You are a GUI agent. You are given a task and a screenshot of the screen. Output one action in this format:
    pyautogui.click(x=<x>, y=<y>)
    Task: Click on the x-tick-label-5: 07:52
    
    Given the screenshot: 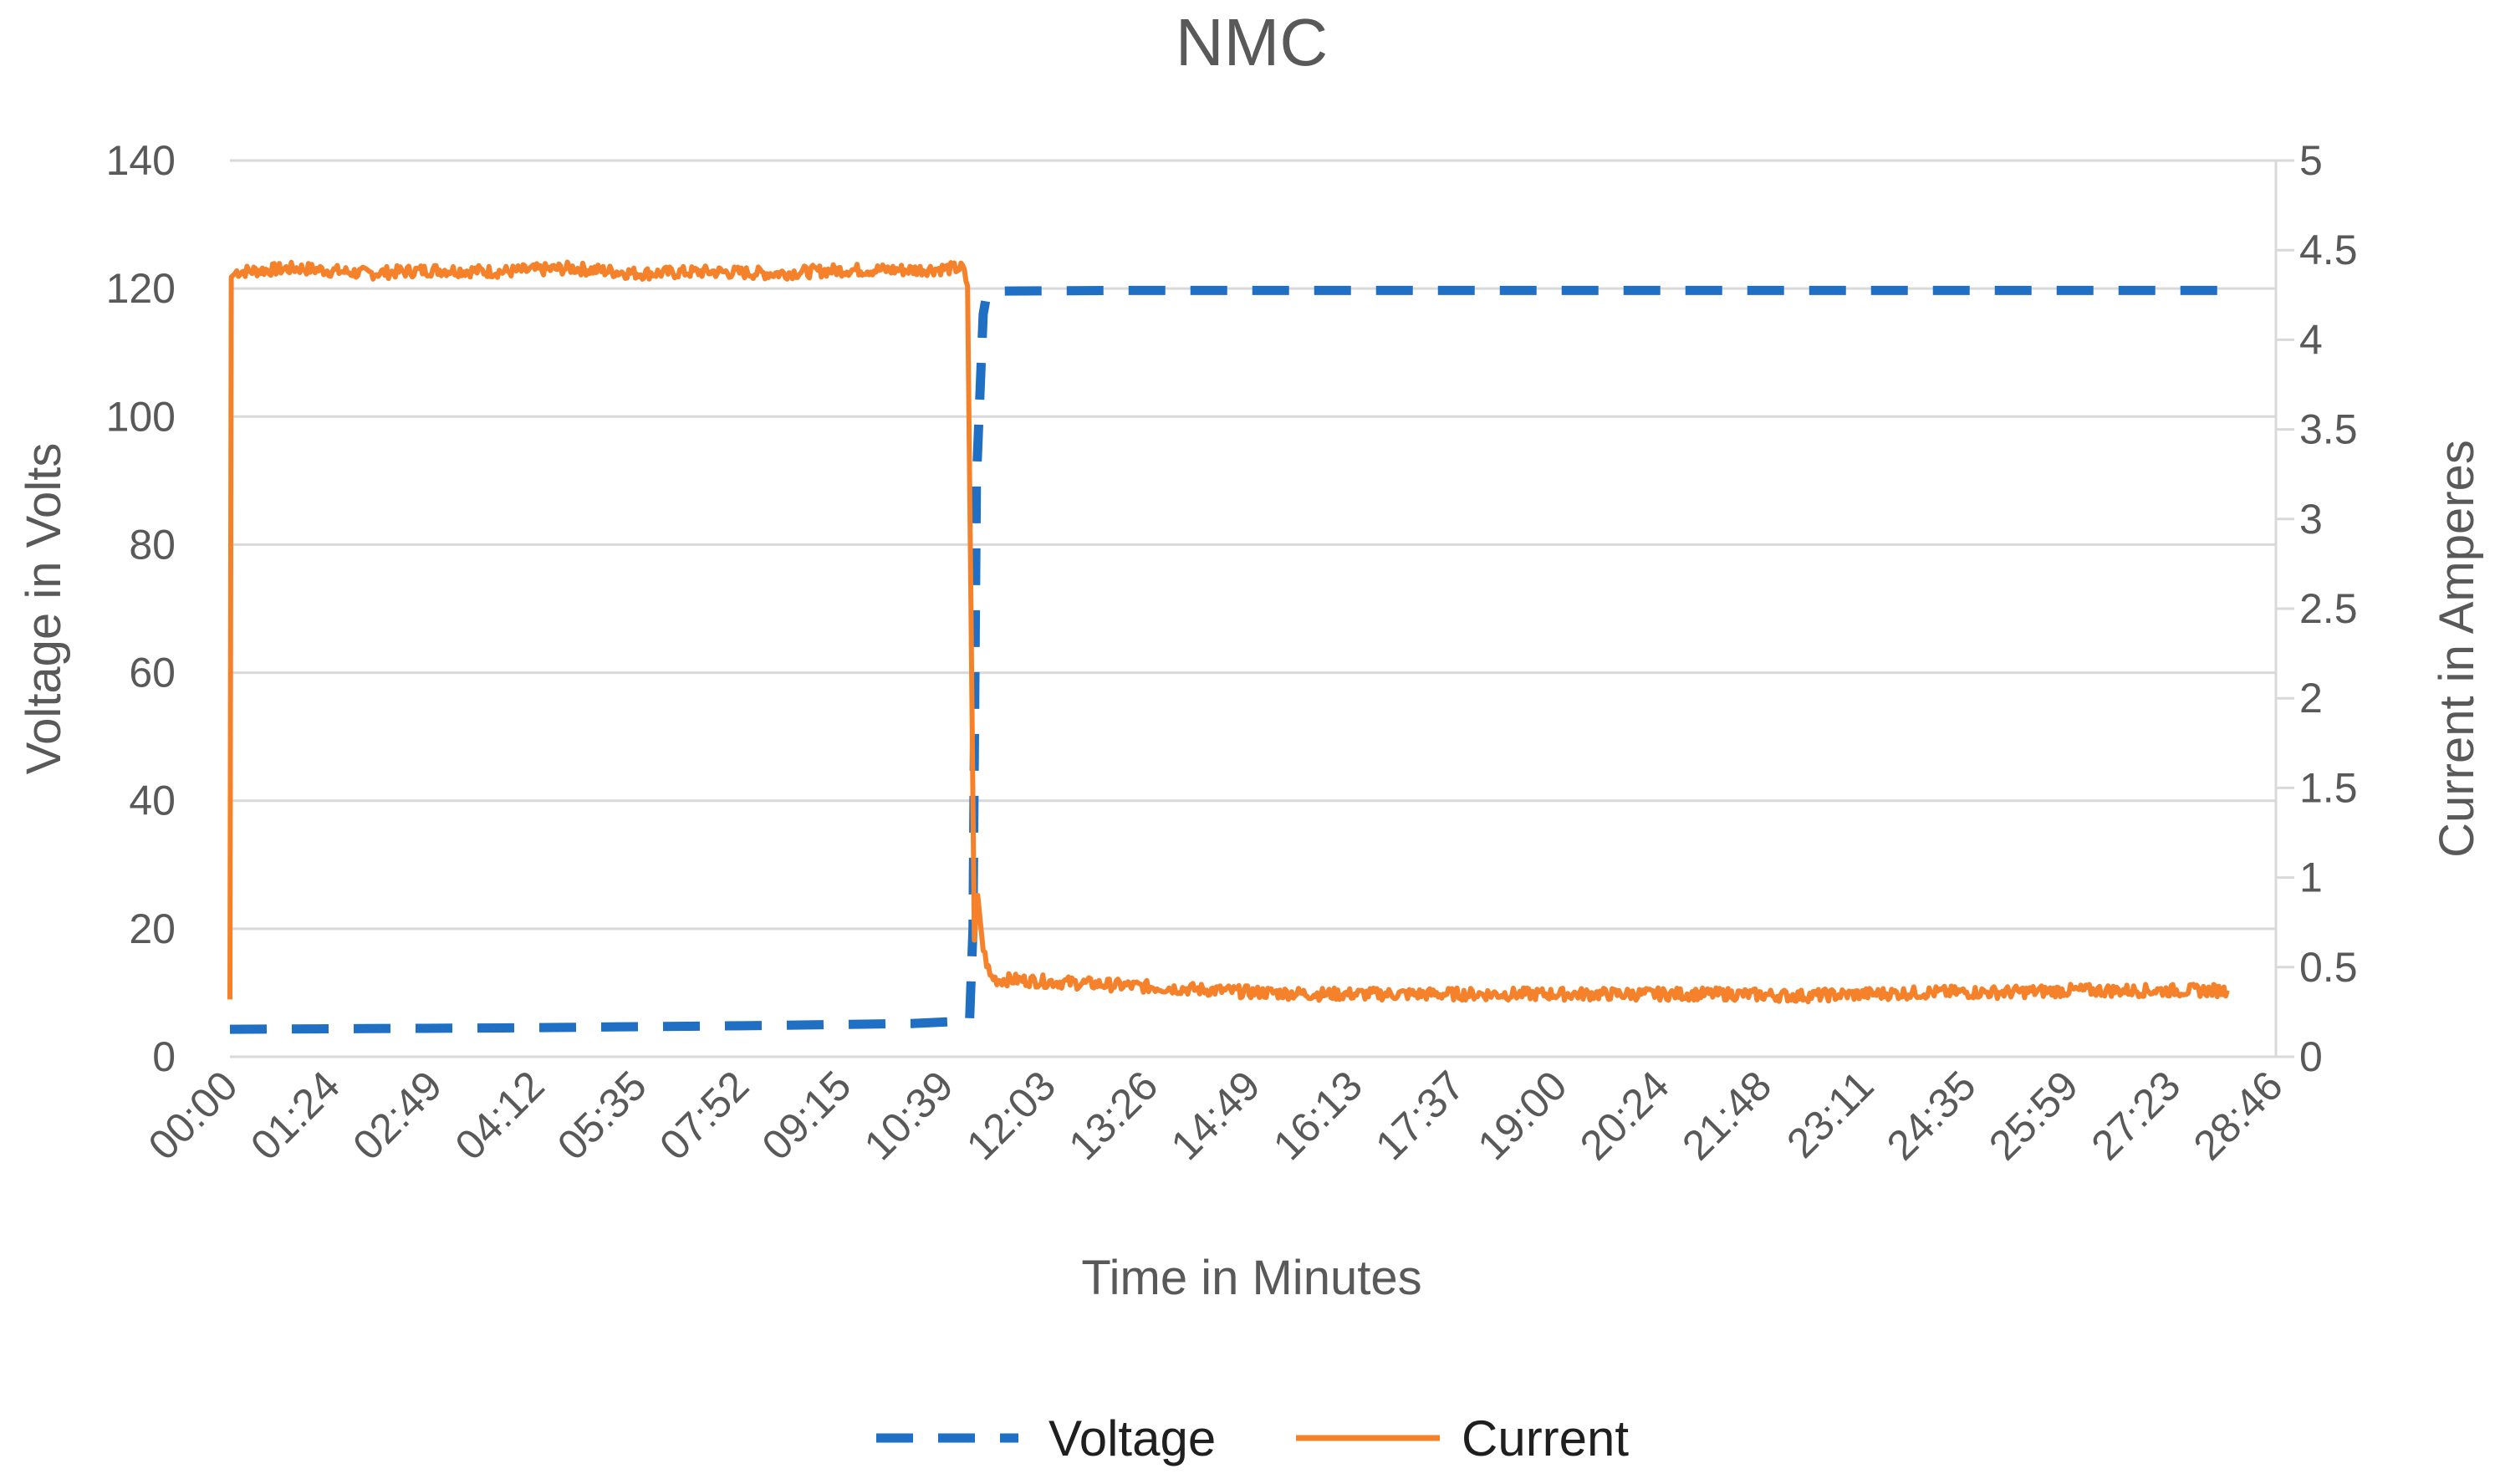 What is the action you would take?
    pyautogui.click(x=704, y=1115)
    